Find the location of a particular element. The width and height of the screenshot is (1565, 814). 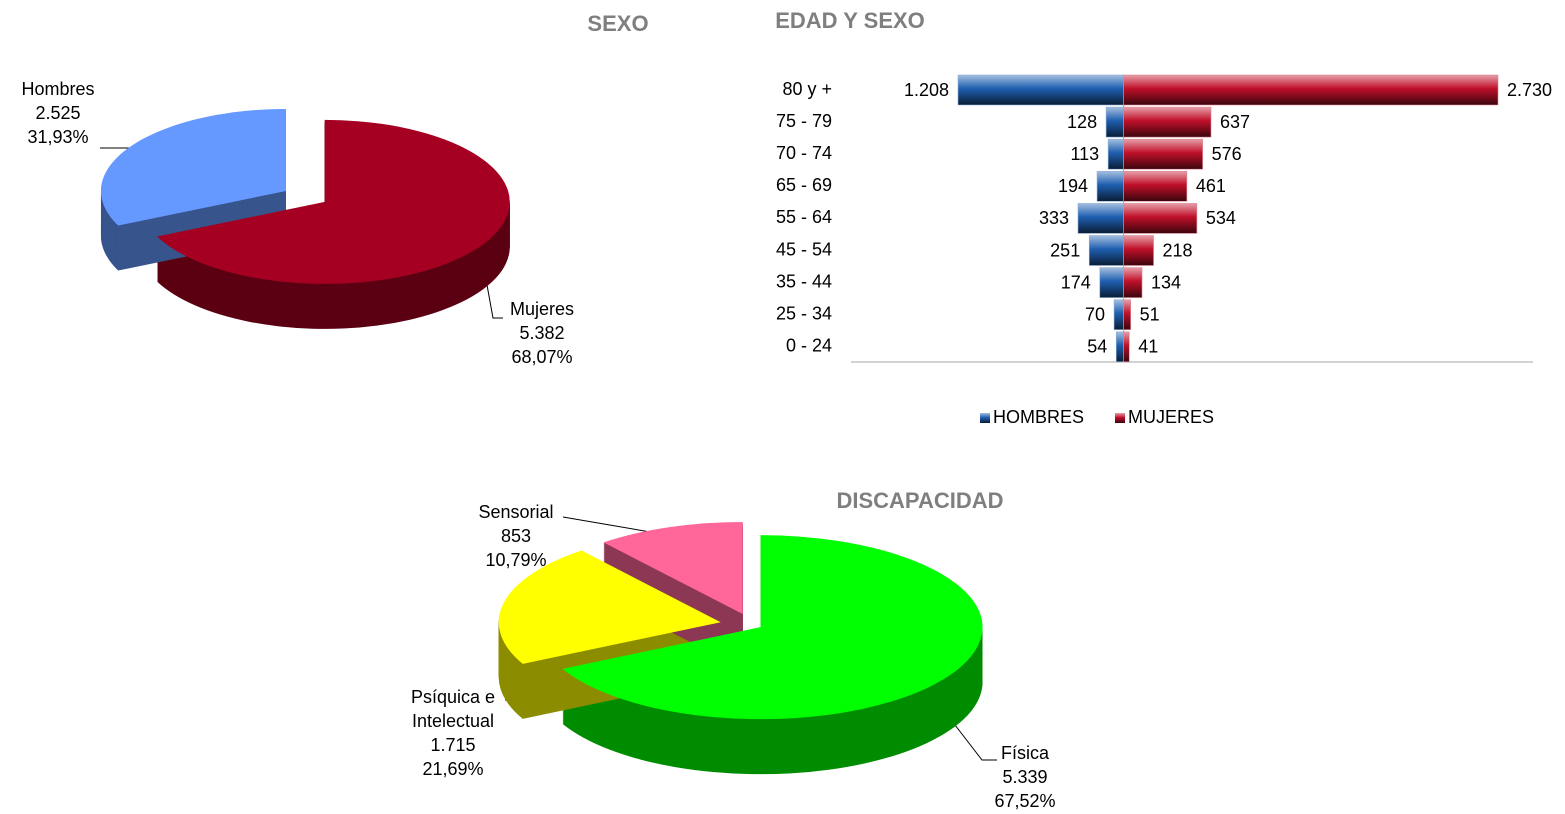

data-label: 333 is located at coordinates (1054, 218).